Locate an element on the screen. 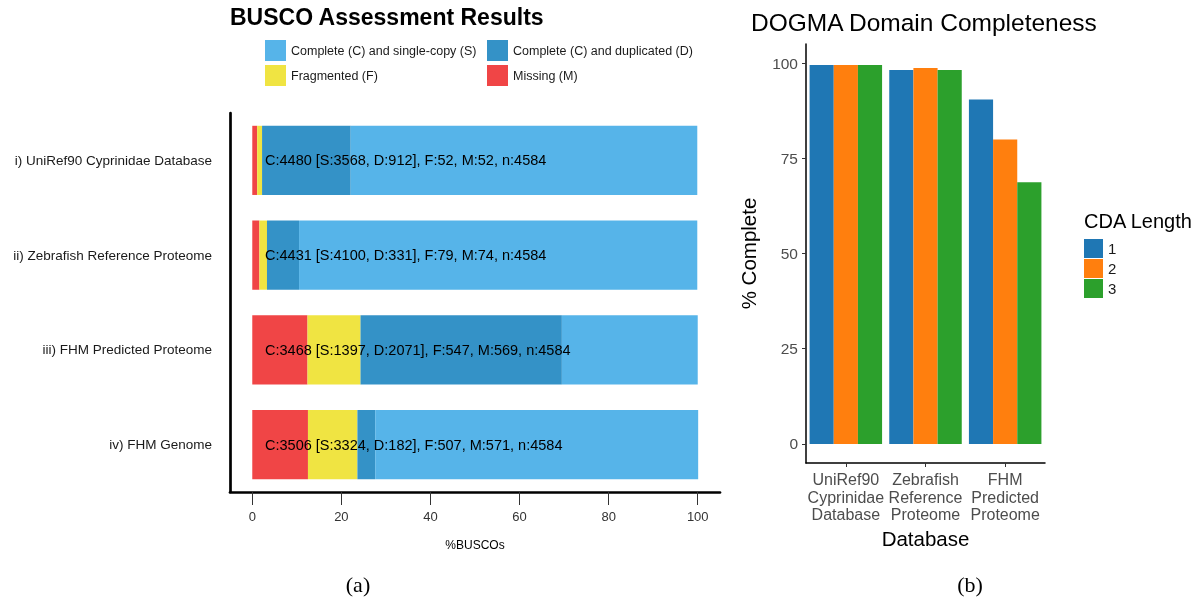  x-tick-label: 20 is located at coordinates (341, 516).